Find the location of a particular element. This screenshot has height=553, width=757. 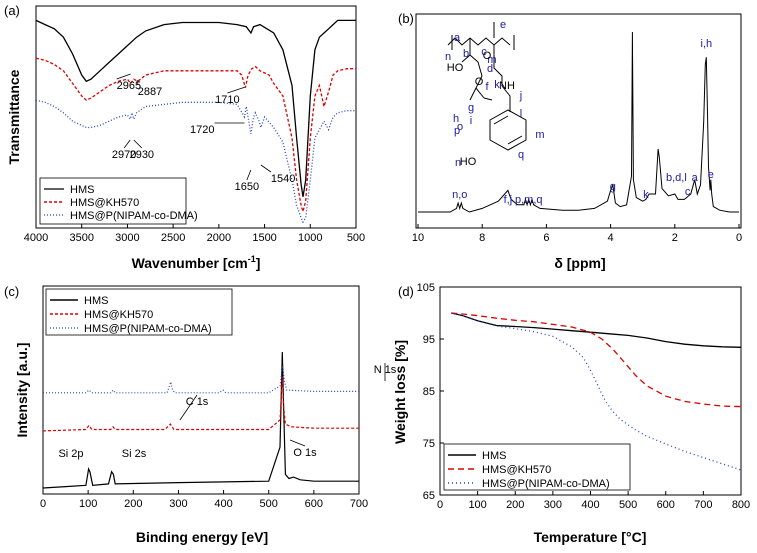

annotation-c: O 1s is located at coordinates (305, 453).